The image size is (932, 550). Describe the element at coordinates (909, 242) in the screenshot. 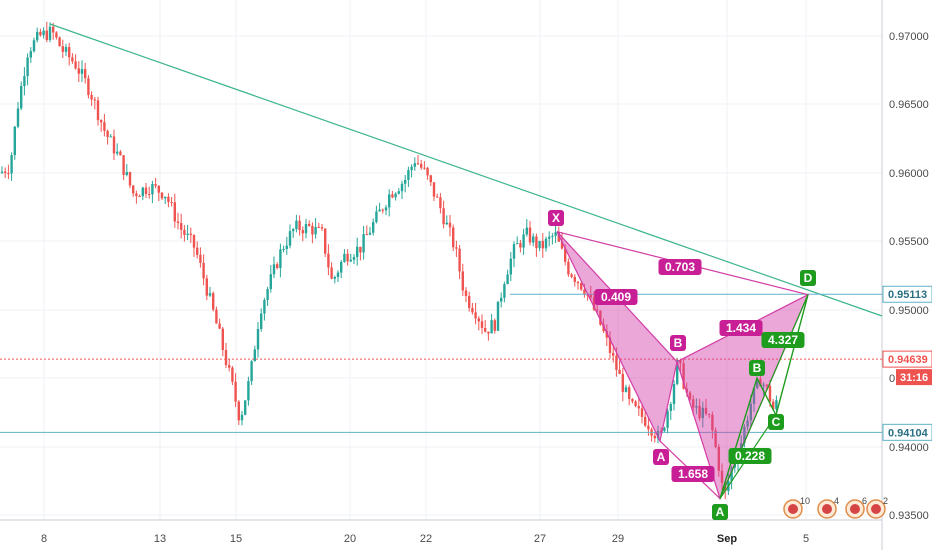

I see `y-tick-label: 0.95500` at that location.